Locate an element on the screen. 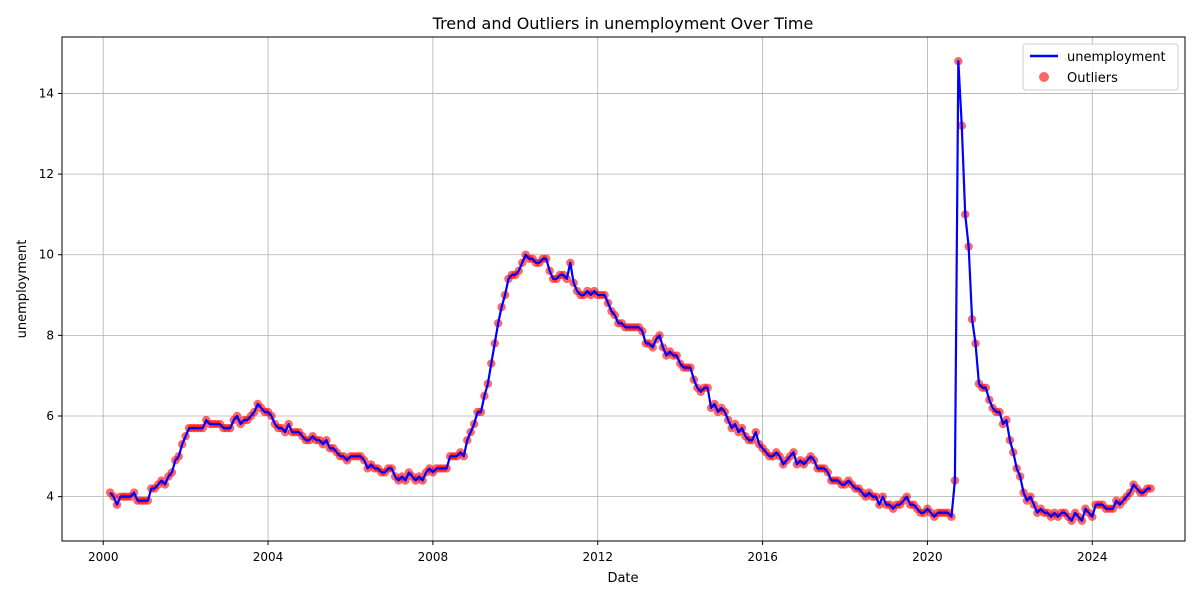 Image resolution: width=1200 pixels, height=600 pixels. legend-box is located at coordinates (1100, 67).